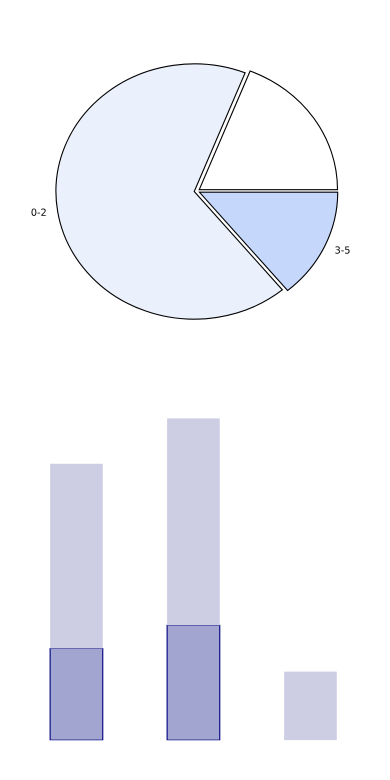 This screenshot has height=780, width=390. I want to click on slice-label: 0-2, so click(38, 212).